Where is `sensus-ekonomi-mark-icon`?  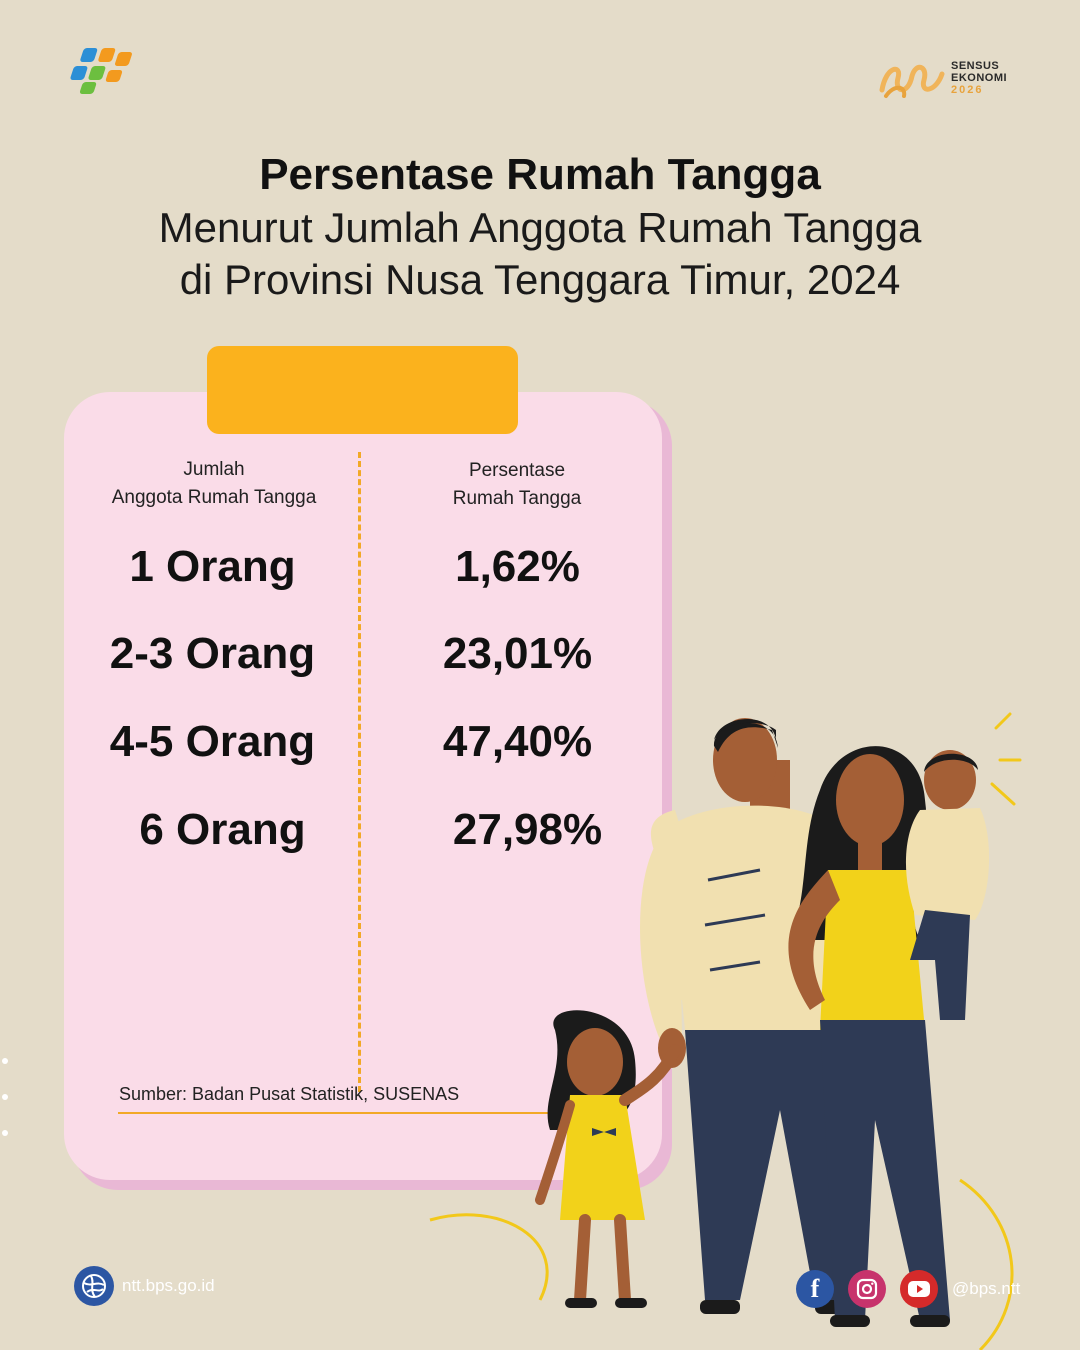
sensus-ekonomi-mark-icon is located at coordinates (912, 81).